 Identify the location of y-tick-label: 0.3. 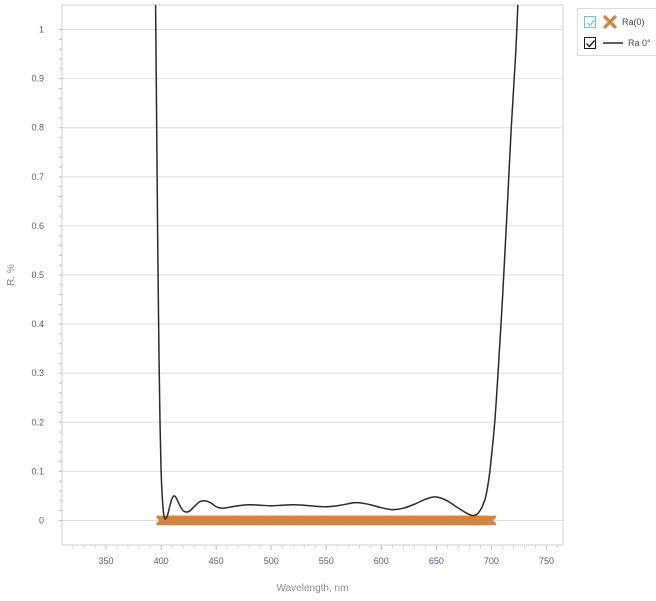
(37, 373).